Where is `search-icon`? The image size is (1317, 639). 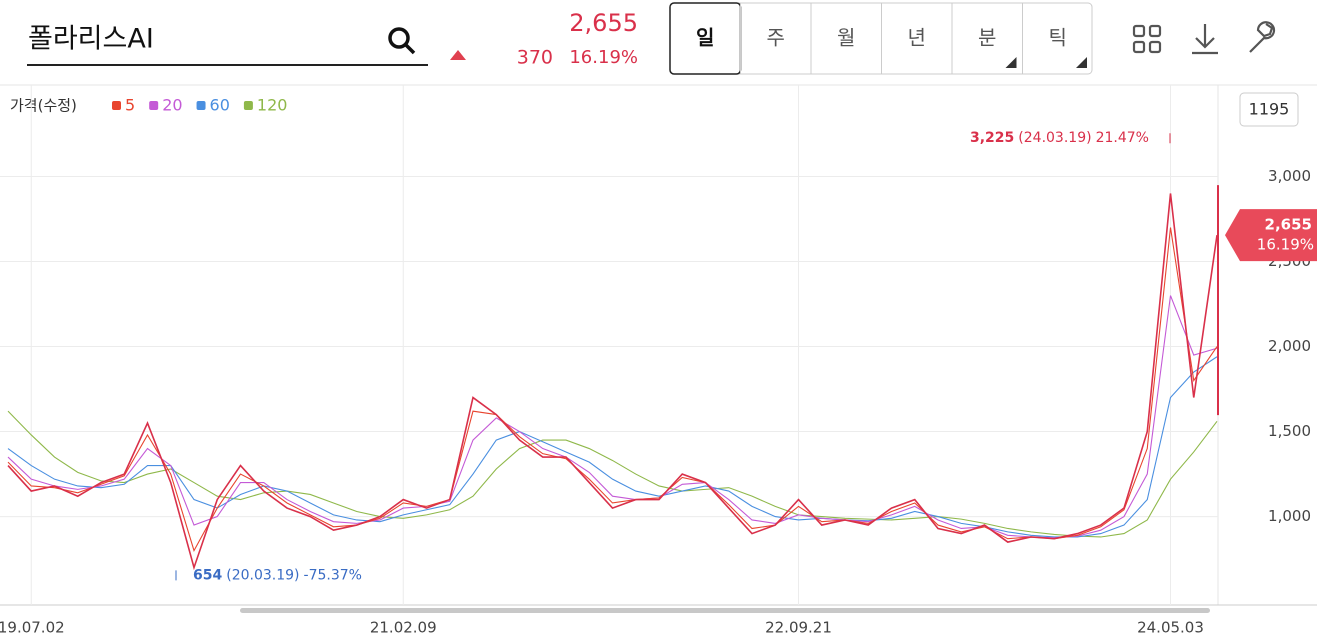 search-icon is located at coordinates (402, 41).